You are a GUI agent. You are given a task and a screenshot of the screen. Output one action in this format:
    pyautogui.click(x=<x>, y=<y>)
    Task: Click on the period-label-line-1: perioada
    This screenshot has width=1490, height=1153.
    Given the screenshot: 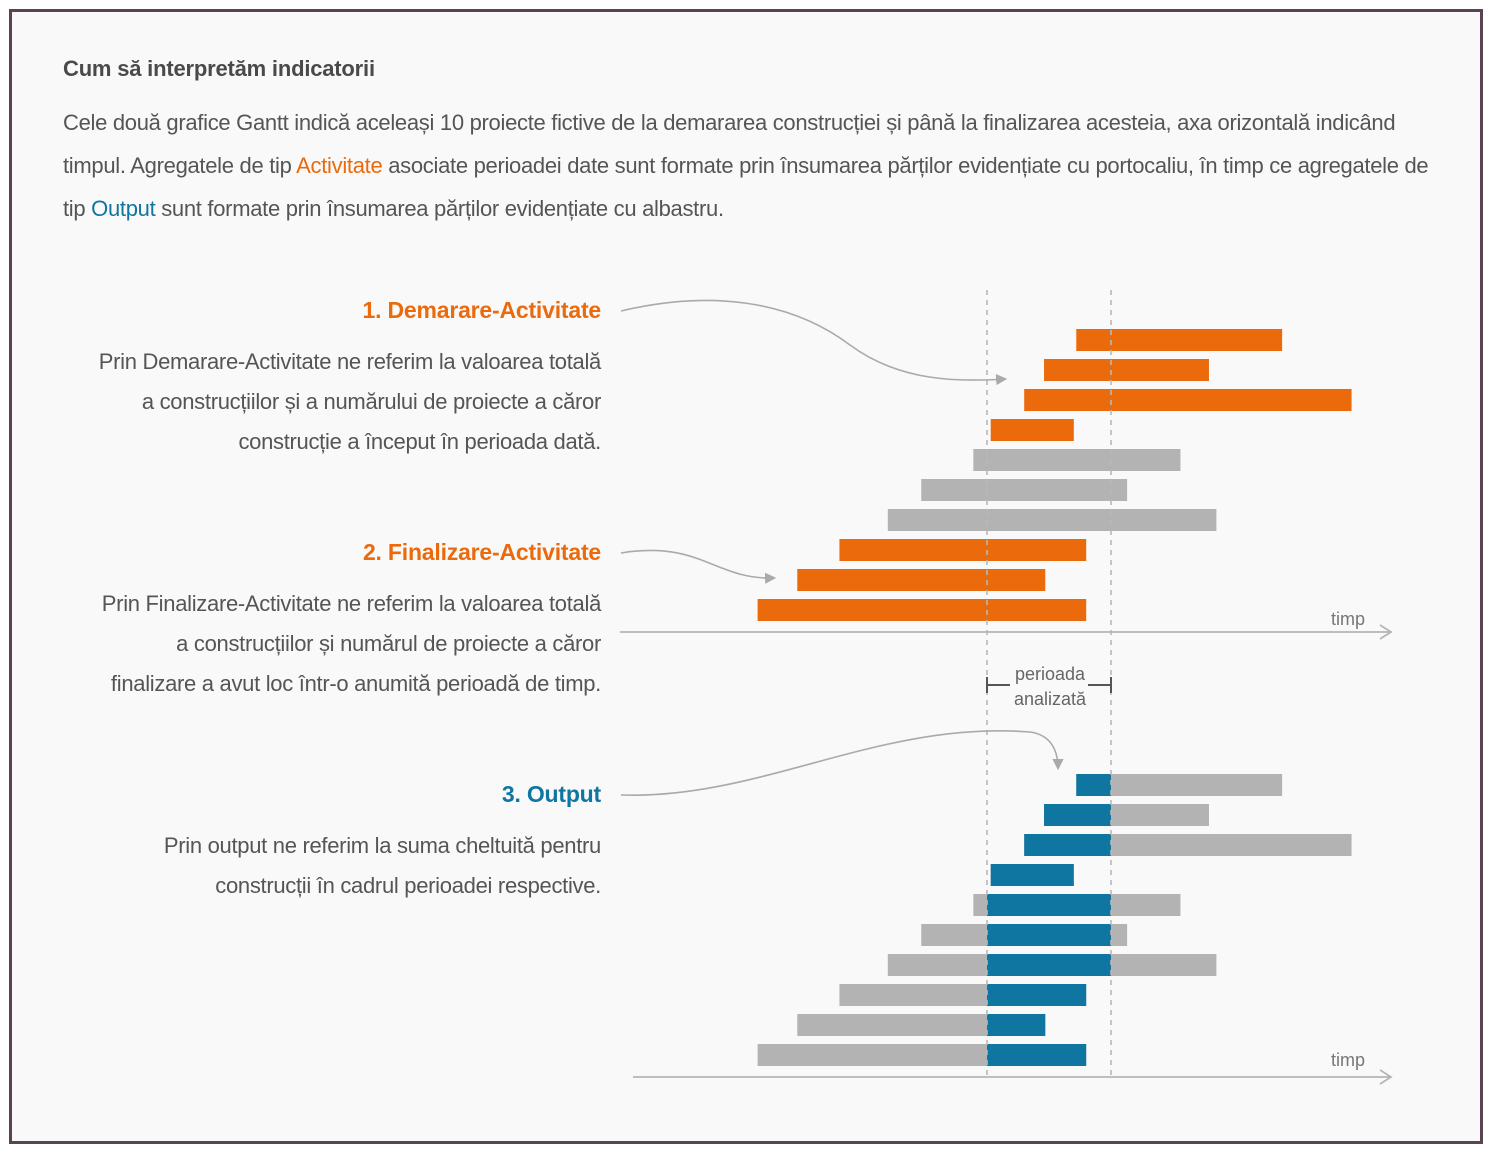 What is the action you would take?
    pyautogui.click(x=1050, y=674)
    